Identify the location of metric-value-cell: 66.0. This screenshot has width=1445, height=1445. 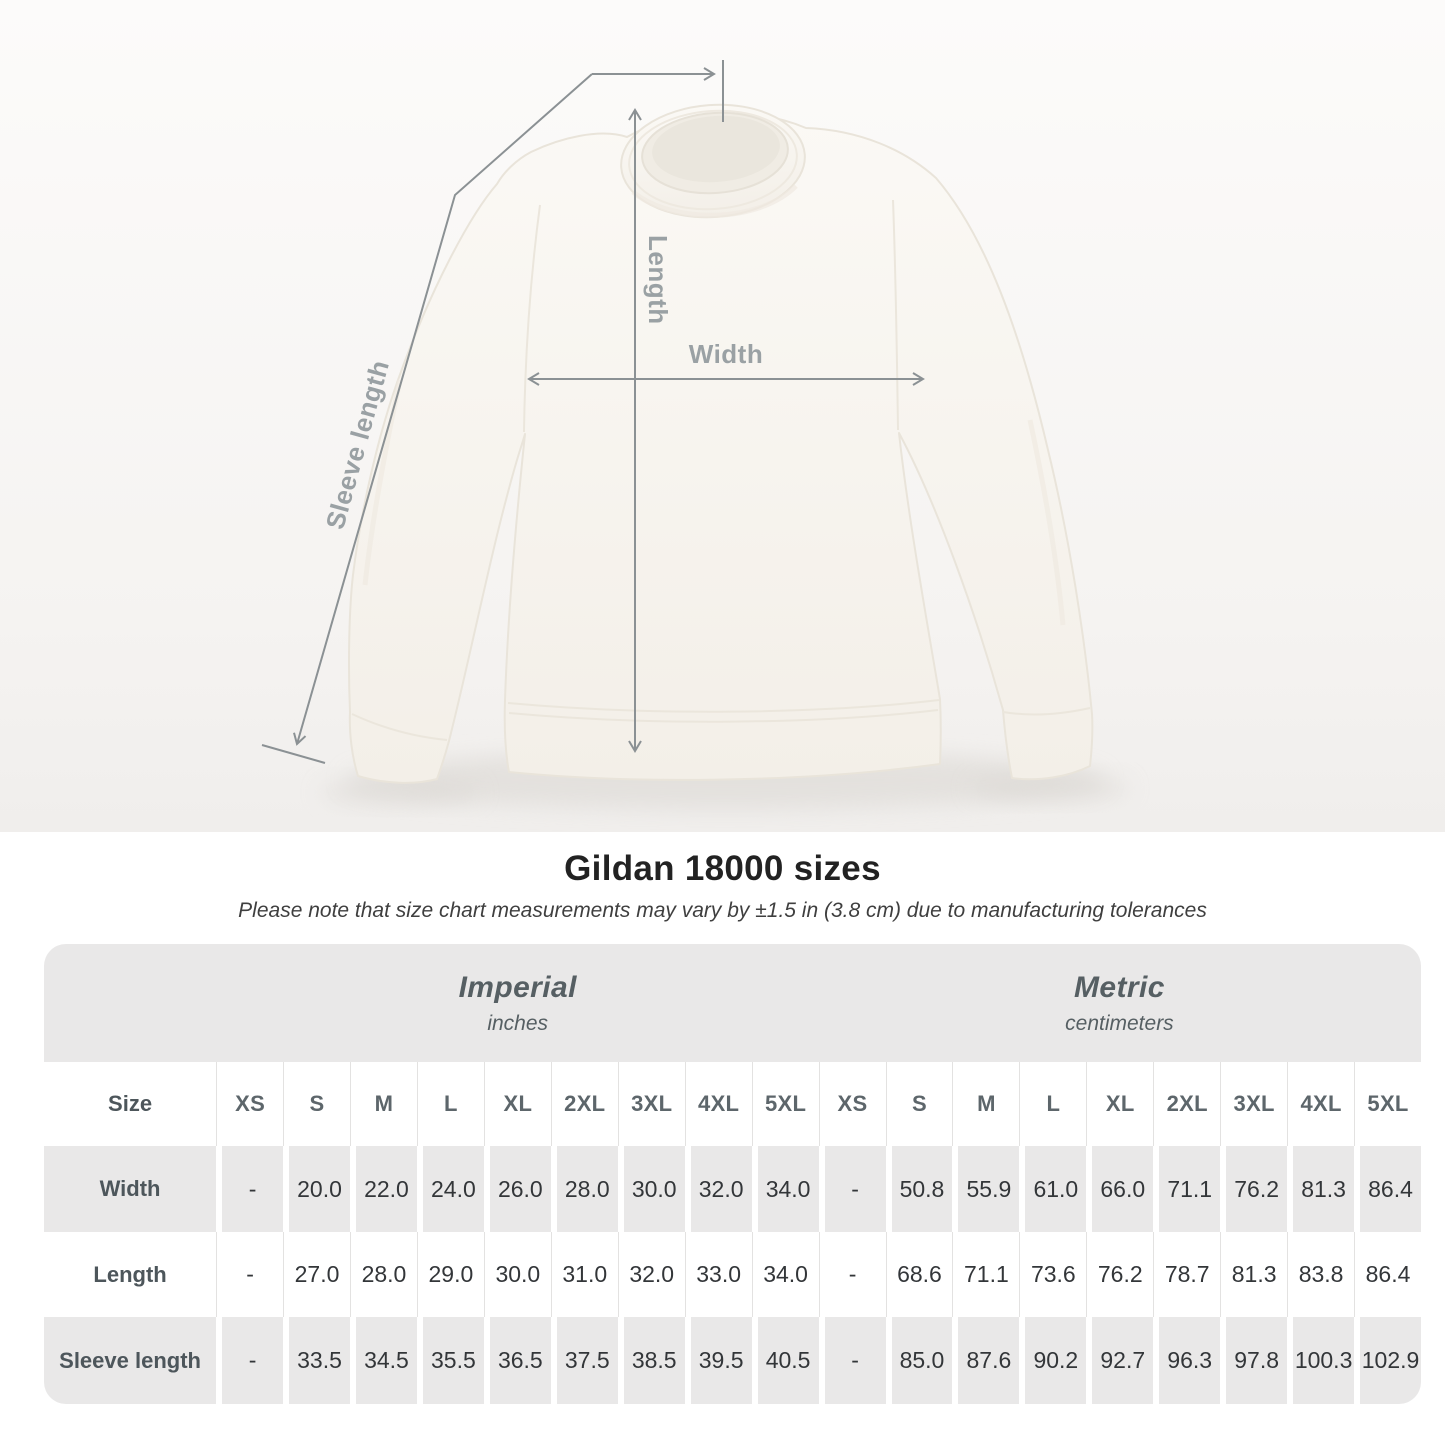
(1120, 1189).